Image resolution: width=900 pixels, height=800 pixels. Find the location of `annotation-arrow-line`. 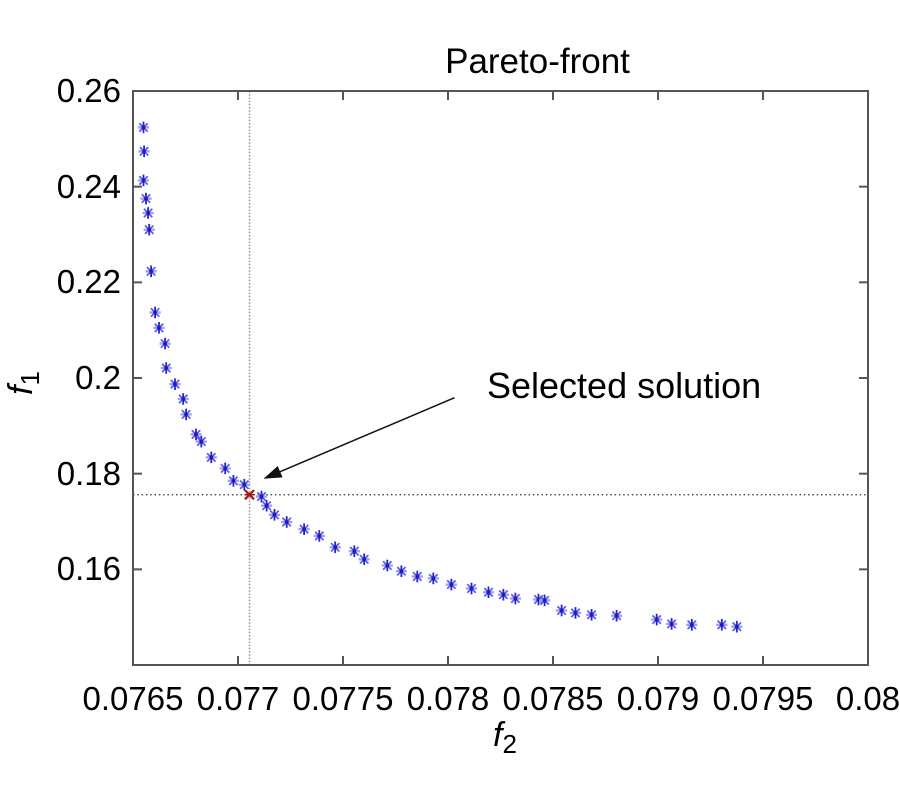

annotation-arrow-line is located at coordinates (367, 435).